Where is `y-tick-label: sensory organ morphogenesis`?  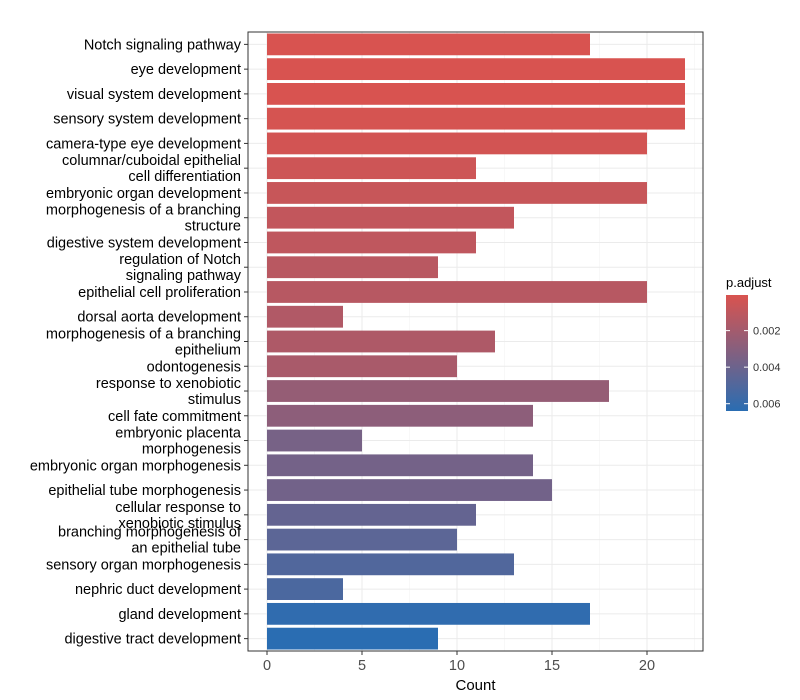
y-tick-label: sensory organ morphogenesis is located at coordinates (143, 565).